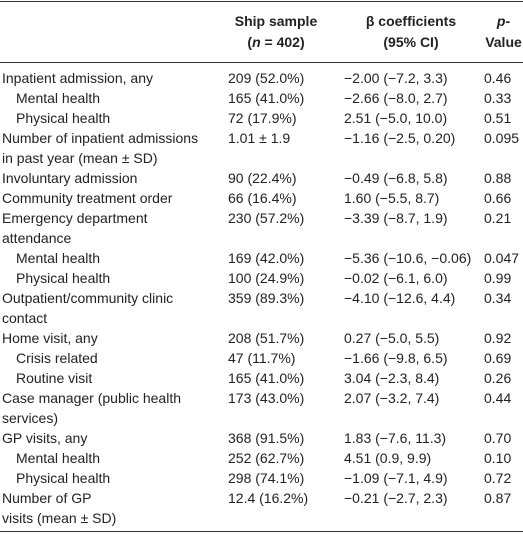 The height and width of the screenshot is (534, 523). What do you see at coordinates (498, 78) in the screenshot?
I see `table-cell: 0.46` at bounding box center [498, 78].